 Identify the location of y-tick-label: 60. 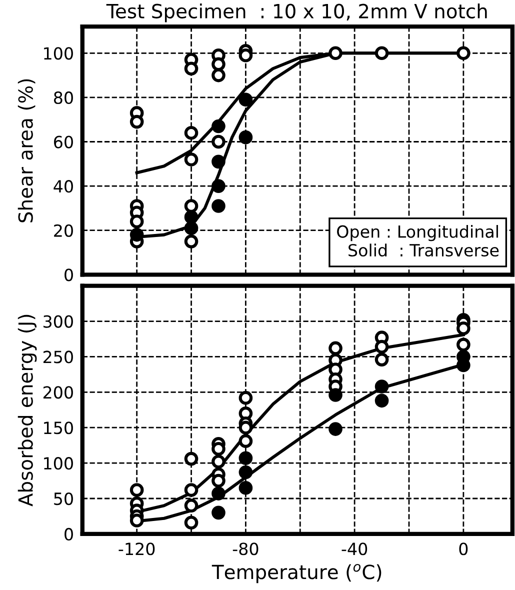
(63, 142).